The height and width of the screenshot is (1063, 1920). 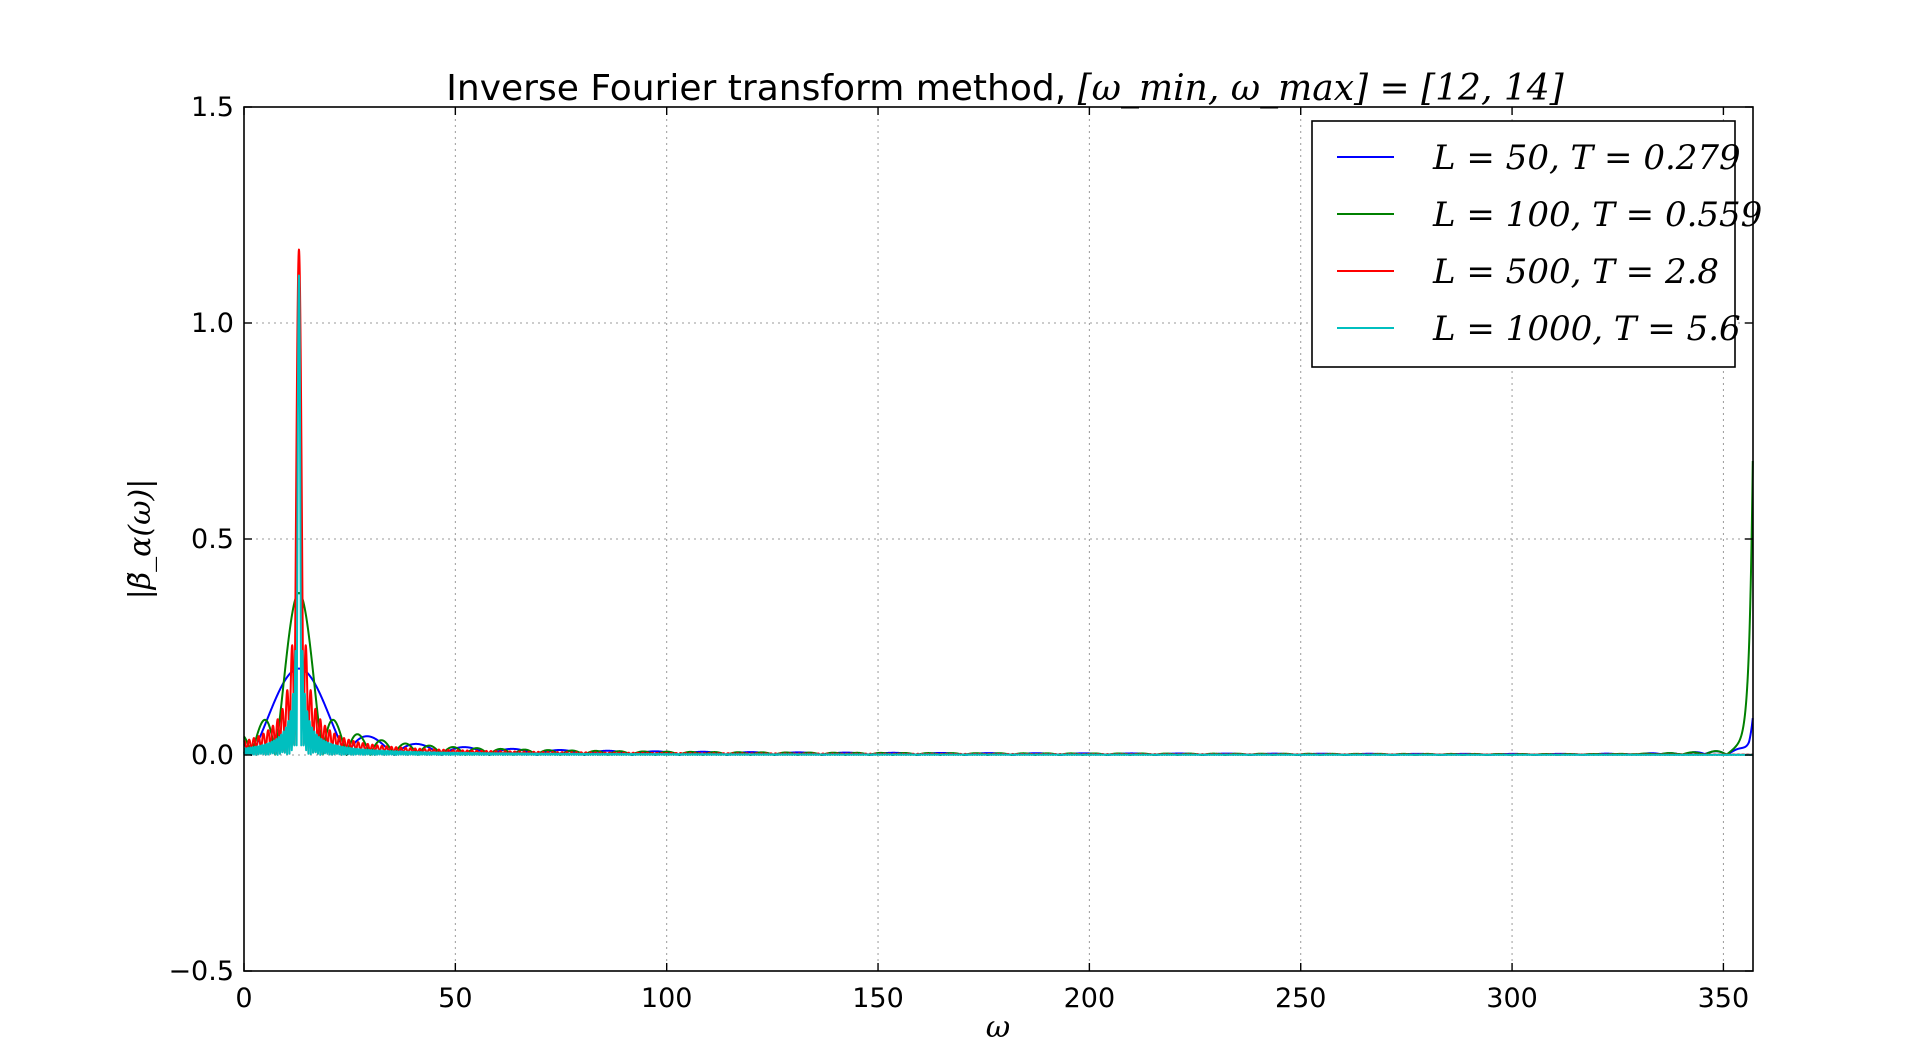 I want to click on x-tick-label: 300, so click(x=1512, y=998).